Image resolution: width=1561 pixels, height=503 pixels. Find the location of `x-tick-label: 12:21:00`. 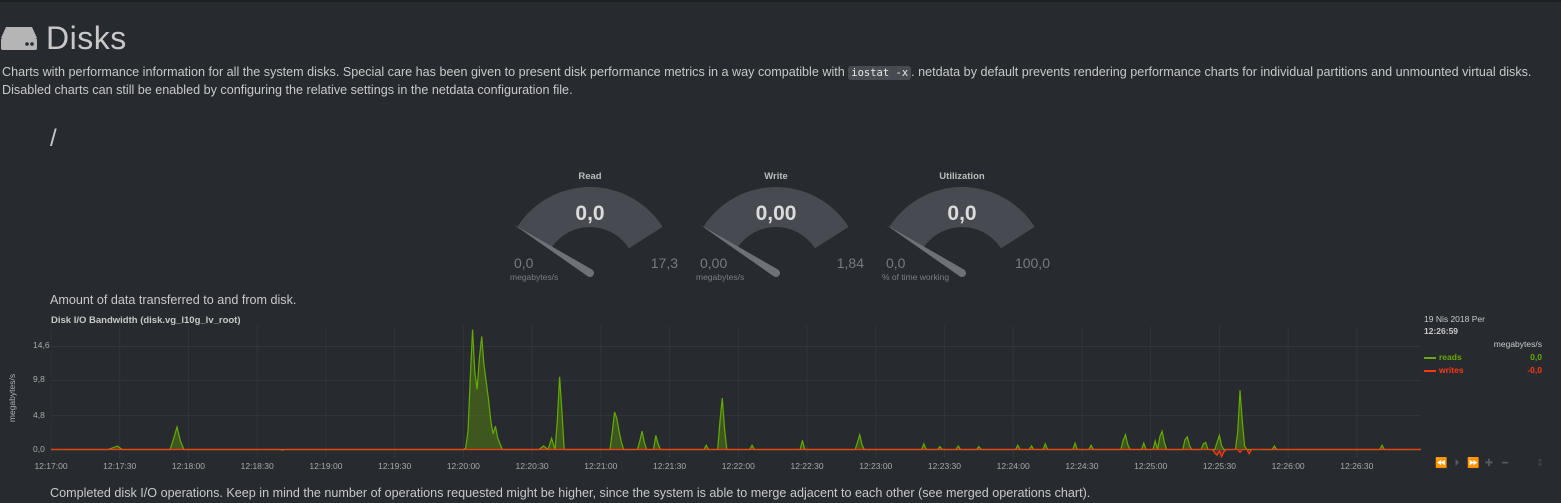

x-tick-label: 12:21:00 is located at coordinates (601, 466).